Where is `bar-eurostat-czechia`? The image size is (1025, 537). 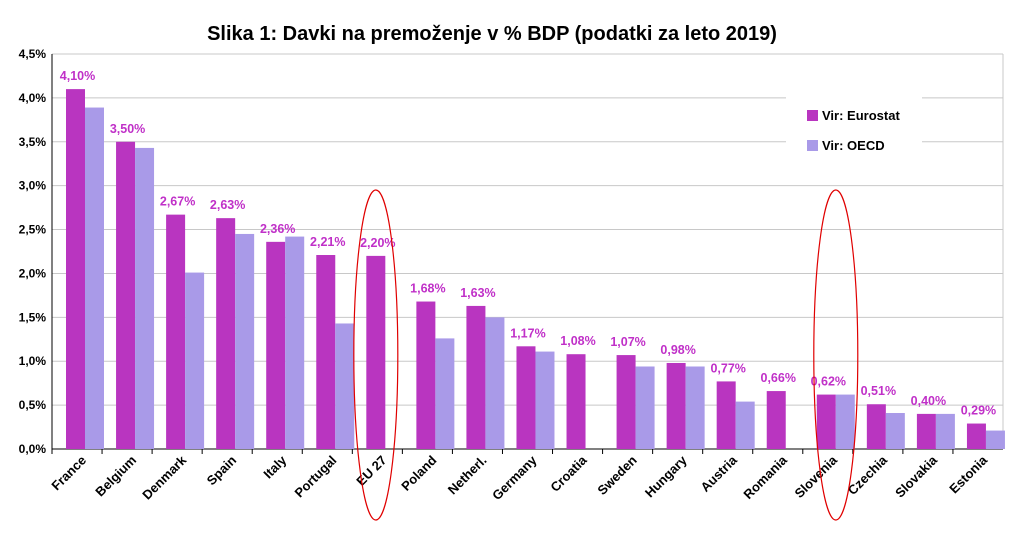
bar-eurostat-czechia is located at coordinates (876, 426).